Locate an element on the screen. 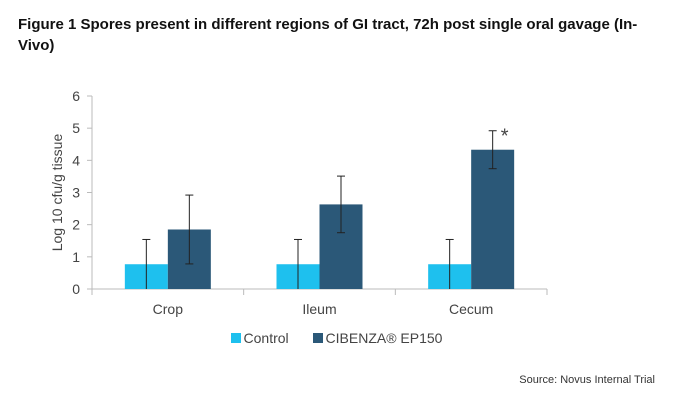 The width and height of the screenshot is (673, 401). y-tick-label: 5 is located at coordinates (76, 128).